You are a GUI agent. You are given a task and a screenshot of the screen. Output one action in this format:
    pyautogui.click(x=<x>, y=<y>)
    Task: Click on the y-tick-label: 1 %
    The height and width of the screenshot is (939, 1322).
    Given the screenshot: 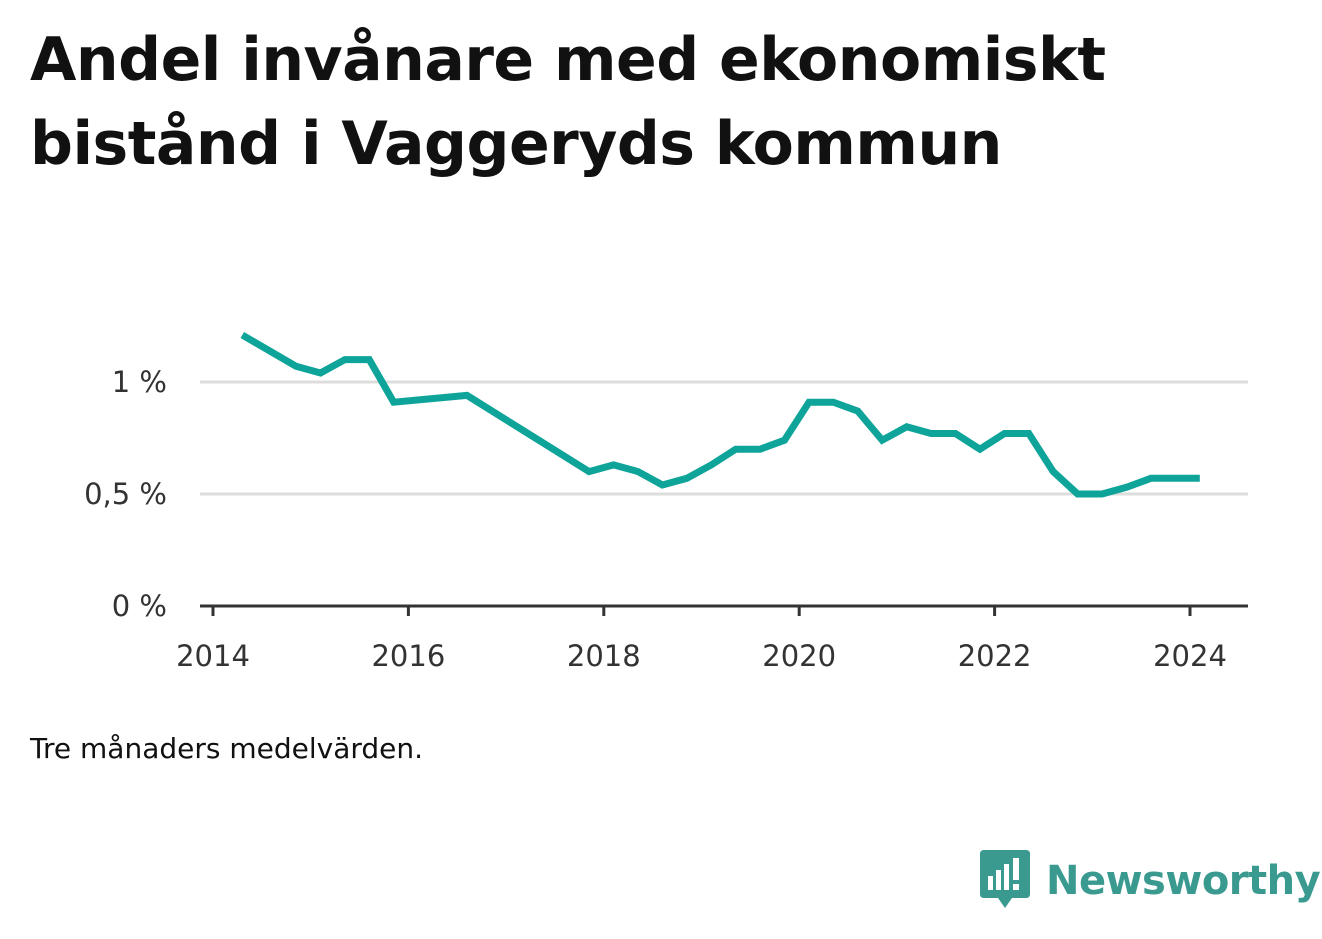 What is the action you would take?
    pyautogui.click(x=139, y=382)
    